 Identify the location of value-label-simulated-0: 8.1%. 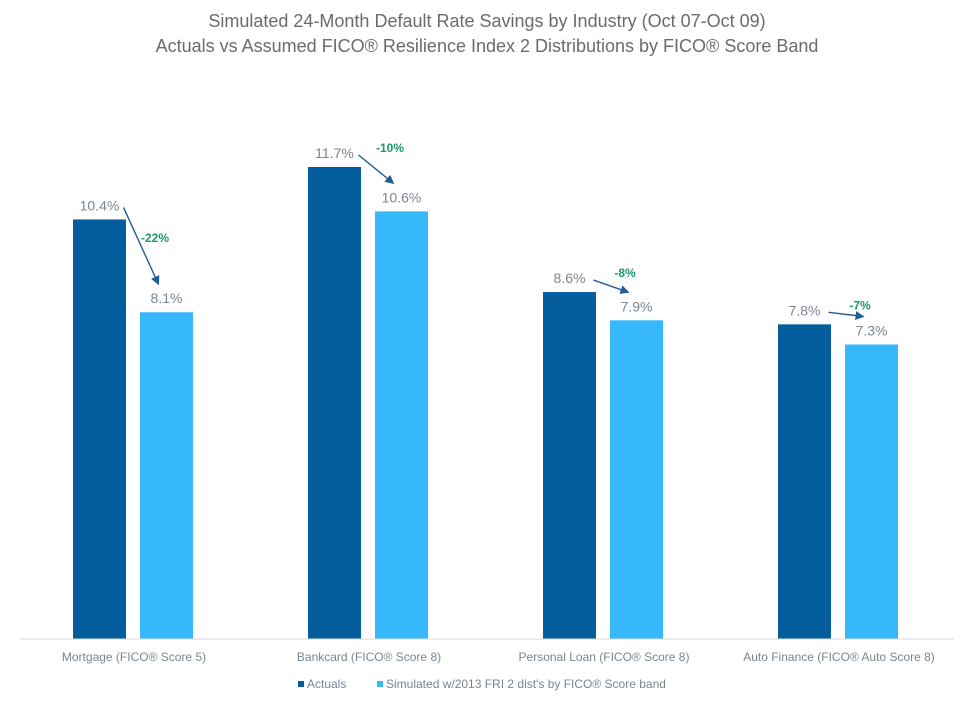
(167, 298).